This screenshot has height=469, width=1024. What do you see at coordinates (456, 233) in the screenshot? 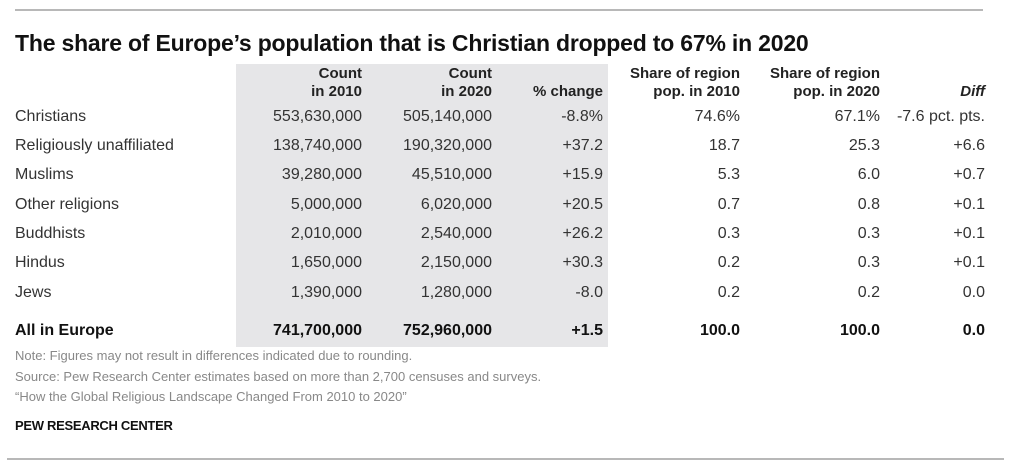
I see `cell-count-2020: 2,540,000` at bounding box center [456, 233].